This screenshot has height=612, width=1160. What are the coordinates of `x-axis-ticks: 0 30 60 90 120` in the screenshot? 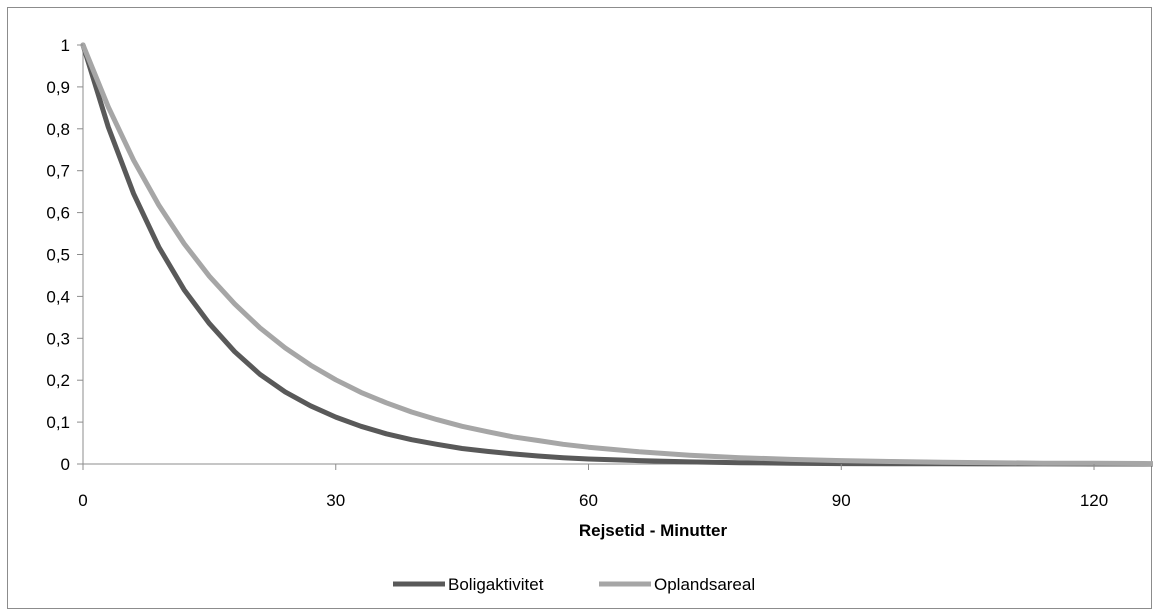 It's located at (593, 487).